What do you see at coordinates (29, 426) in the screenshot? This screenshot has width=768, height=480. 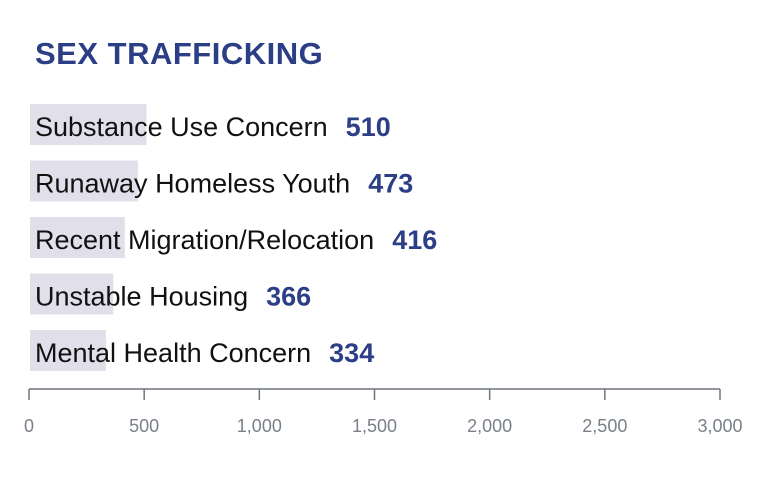 I see `x-tick-label: 0` at bounding box center [29, 426].